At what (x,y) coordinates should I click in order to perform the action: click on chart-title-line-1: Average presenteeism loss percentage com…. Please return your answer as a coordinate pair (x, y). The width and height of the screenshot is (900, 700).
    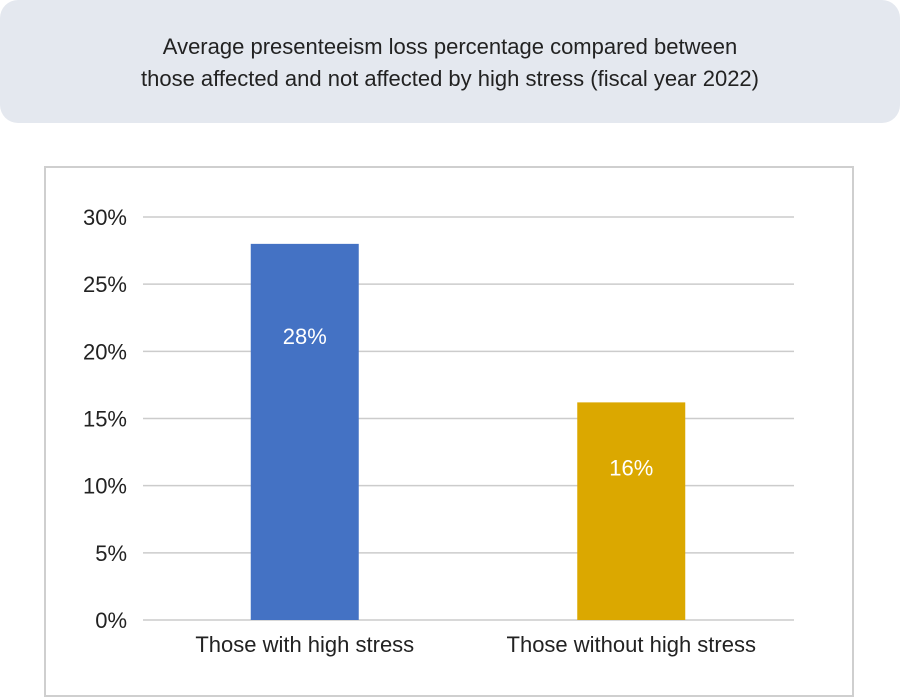
    Looking at the image, I should click on (450, 46).